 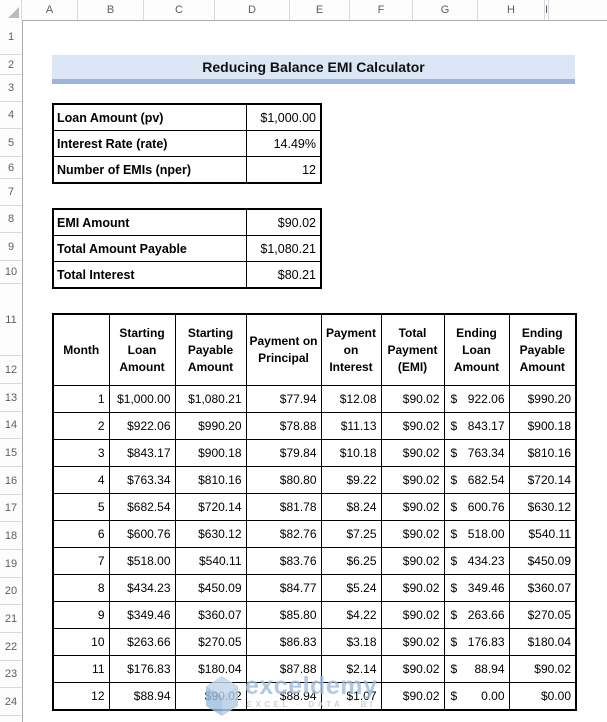 I want to click on result-label-cell: Total Interest, so click(x=149, y=275).